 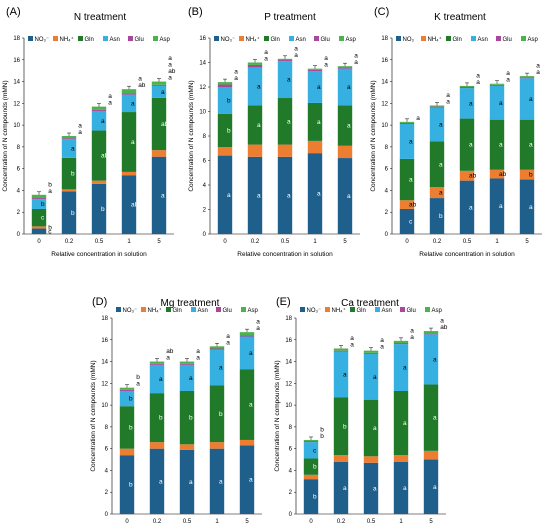 What do you see at coordinates (467, 254) in the screenshot?
I see `x-axis-label: Relative concentration in solution` at bounding box center [467, 254].